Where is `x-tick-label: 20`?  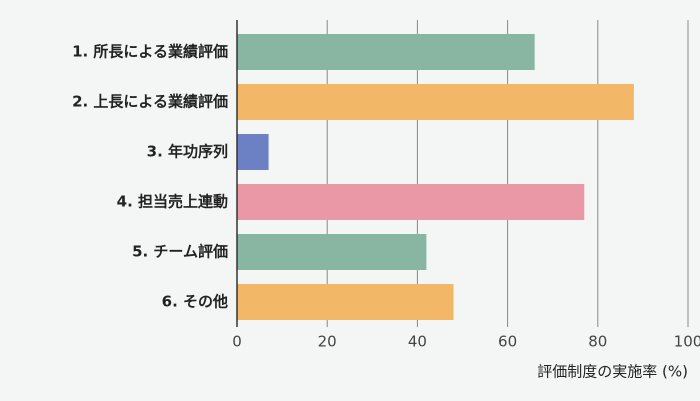
x-tick-label: 20 is located at coordinates (327, 342).